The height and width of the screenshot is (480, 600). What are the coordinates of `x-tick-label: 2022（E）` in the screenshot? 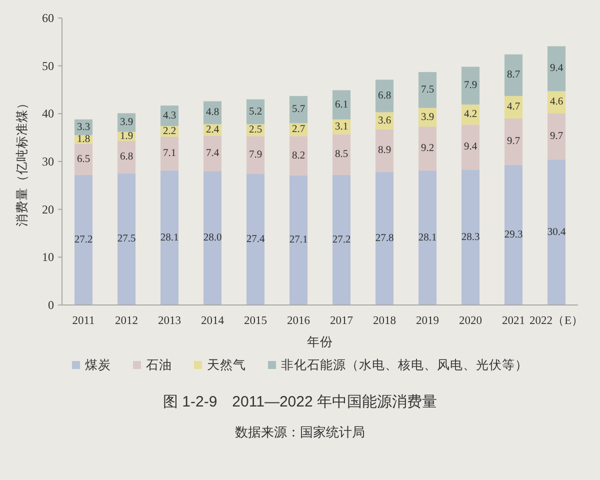 It's located at (556, 321).